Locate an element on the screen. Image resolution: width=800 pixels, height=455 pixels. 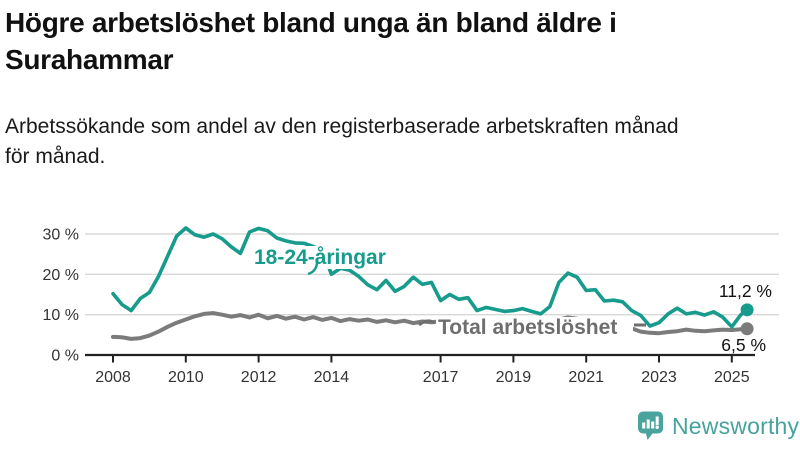
total-end-dot is located at coordinates (747, 329).